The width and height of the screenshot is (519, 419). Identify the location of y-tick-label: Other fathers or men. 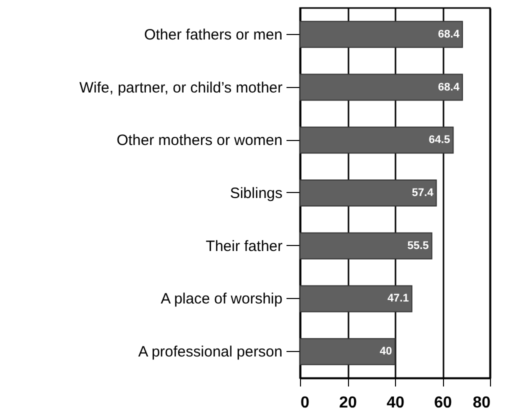
(213, 35).